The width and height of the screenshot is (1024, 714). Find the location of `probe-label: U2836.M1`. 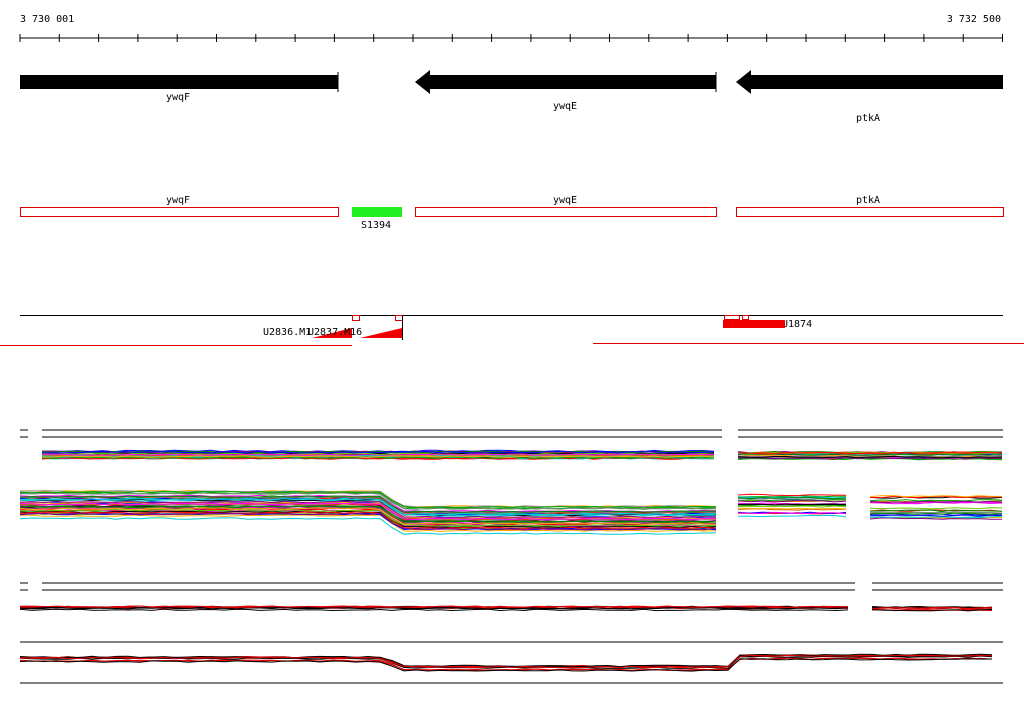

probe-label: U2836.M1 is located at coordinates (287, 332).